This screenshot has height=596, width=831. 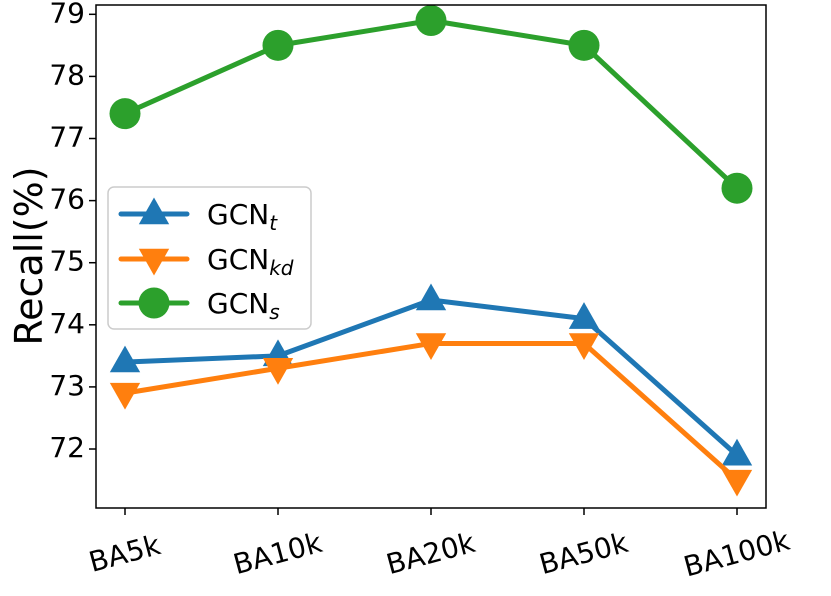 What do you see at coordinates (124, 553) in the screenshot?
I see `x-tick-label: BA5k` at bounding box center [124, 553].